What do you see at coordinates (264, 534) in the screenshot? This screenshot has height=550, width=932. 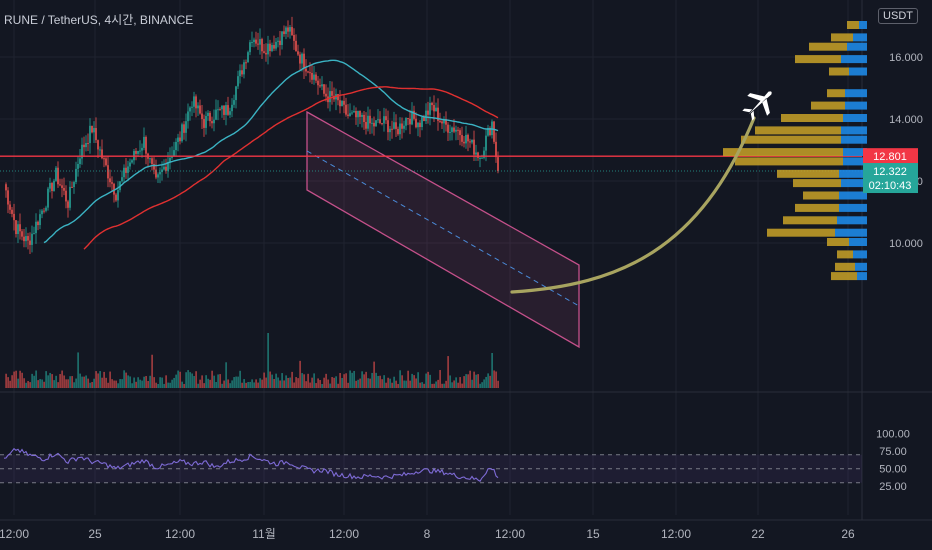 I see `time-tick-label: 11월` at bounding box center [264, 534].